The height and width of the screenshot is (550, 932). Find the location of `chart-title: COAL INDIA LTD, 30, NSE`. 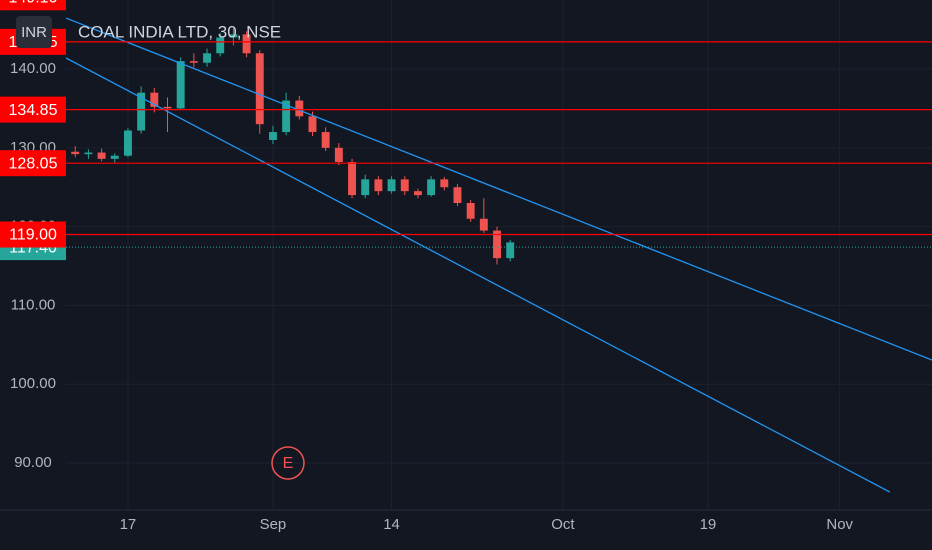

chart-title: COAL INDIA LTD, 30, NSE is located at coordinates (179, 31).